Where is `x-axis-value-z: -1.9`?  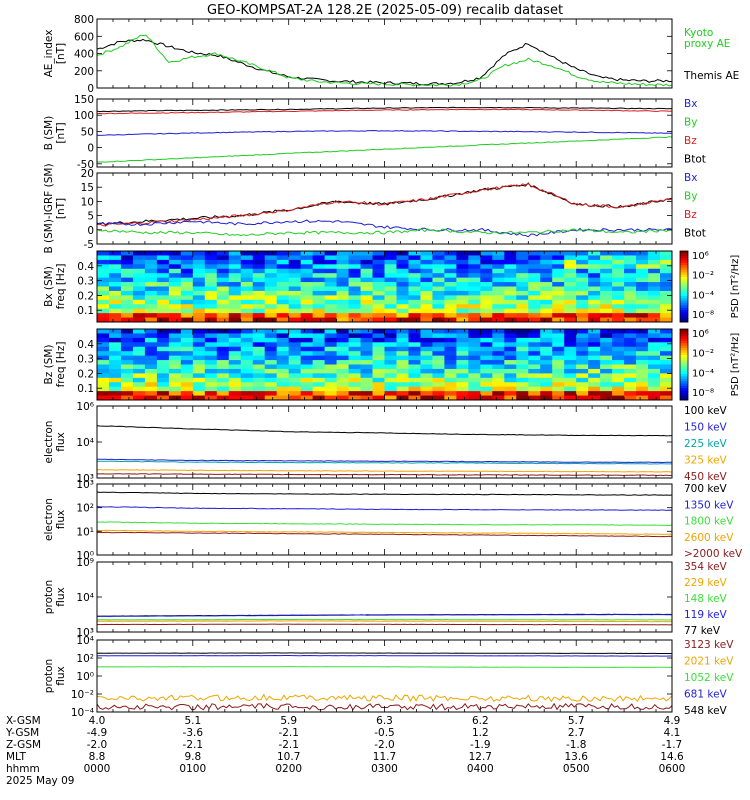
x-axis-value-z: -1.9 is located at coordinates (480, 745).